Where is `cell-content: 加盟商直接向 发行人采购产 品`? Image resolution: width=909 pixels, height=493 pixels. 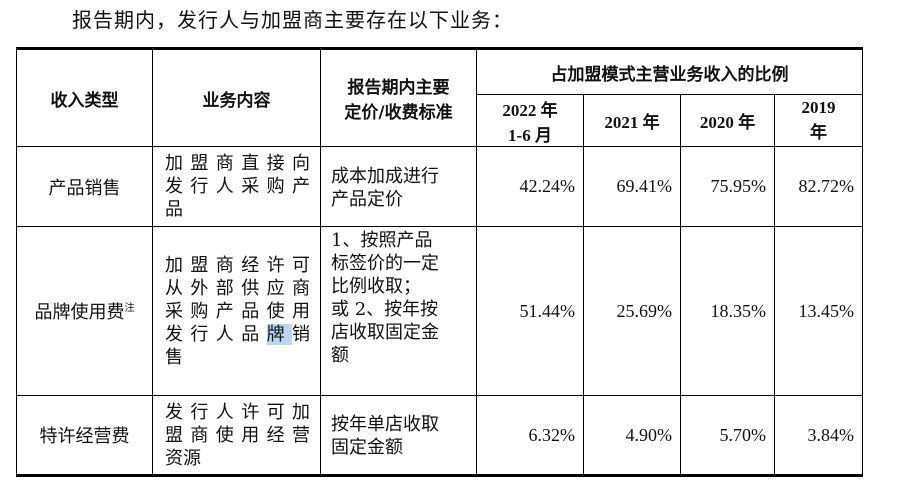 cell-content: 加盟商直接向 发行人采购产 品 is located at coordinates (236, 186).